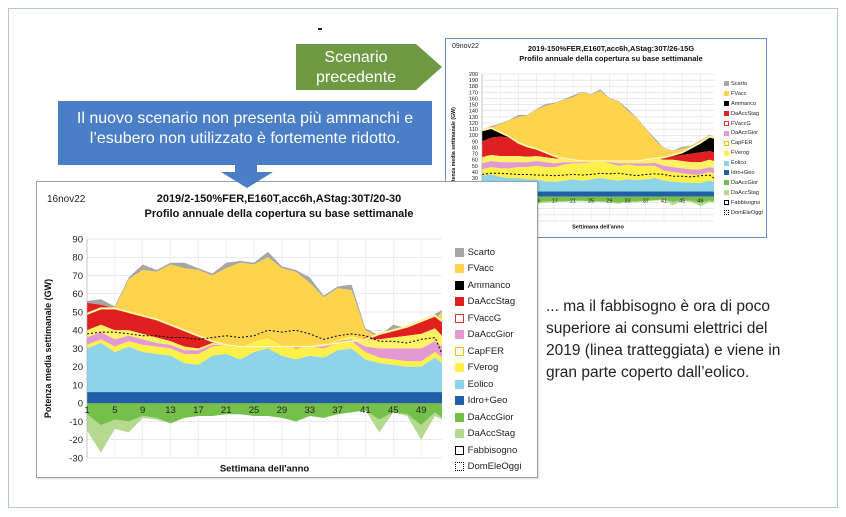  What do you see at coordinates (77, 349) in the screenshot?
I see `main-y-tick-label: 30` at bounding box center [77, 349].